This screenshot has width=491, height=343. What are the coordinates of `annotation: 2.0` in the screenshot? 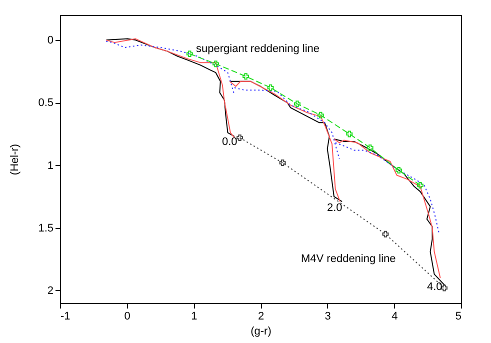 It's located at (334, 208).